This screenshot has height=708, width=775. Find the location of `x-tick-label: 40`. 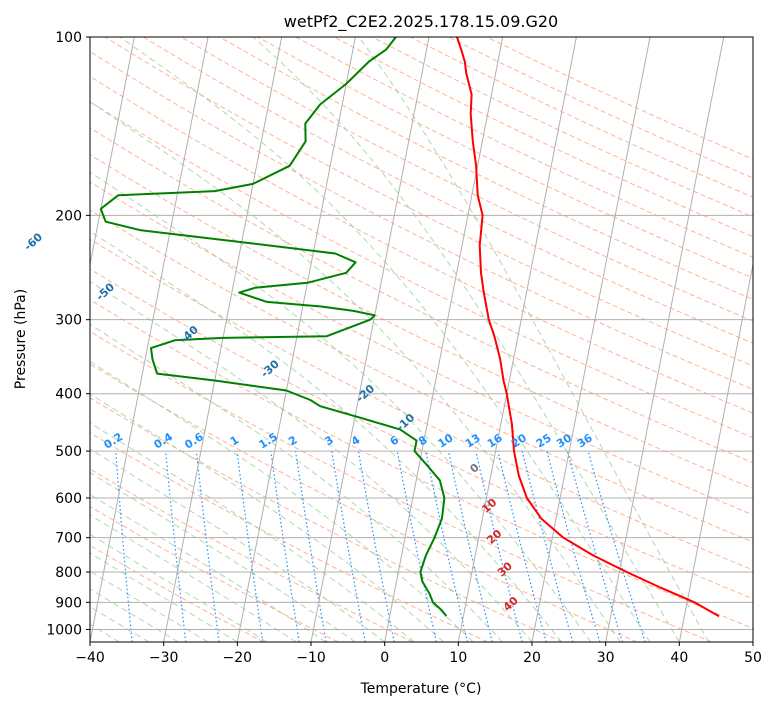

x-tick-label: 40 is located at coordinates (679, 658).